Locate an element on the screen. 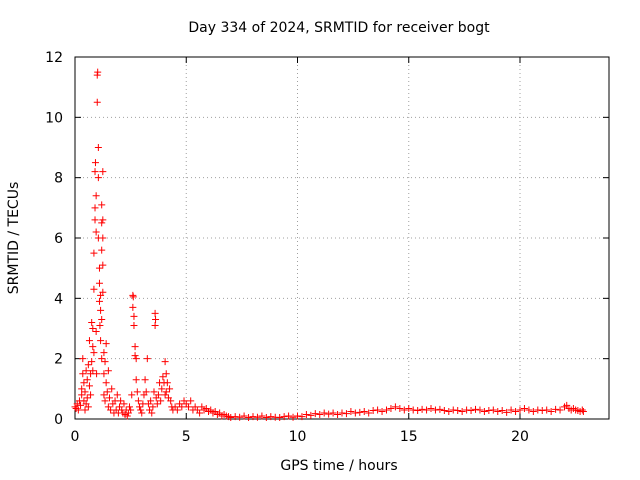  y-tick-label: 0 is located at coordinates (58, 420).